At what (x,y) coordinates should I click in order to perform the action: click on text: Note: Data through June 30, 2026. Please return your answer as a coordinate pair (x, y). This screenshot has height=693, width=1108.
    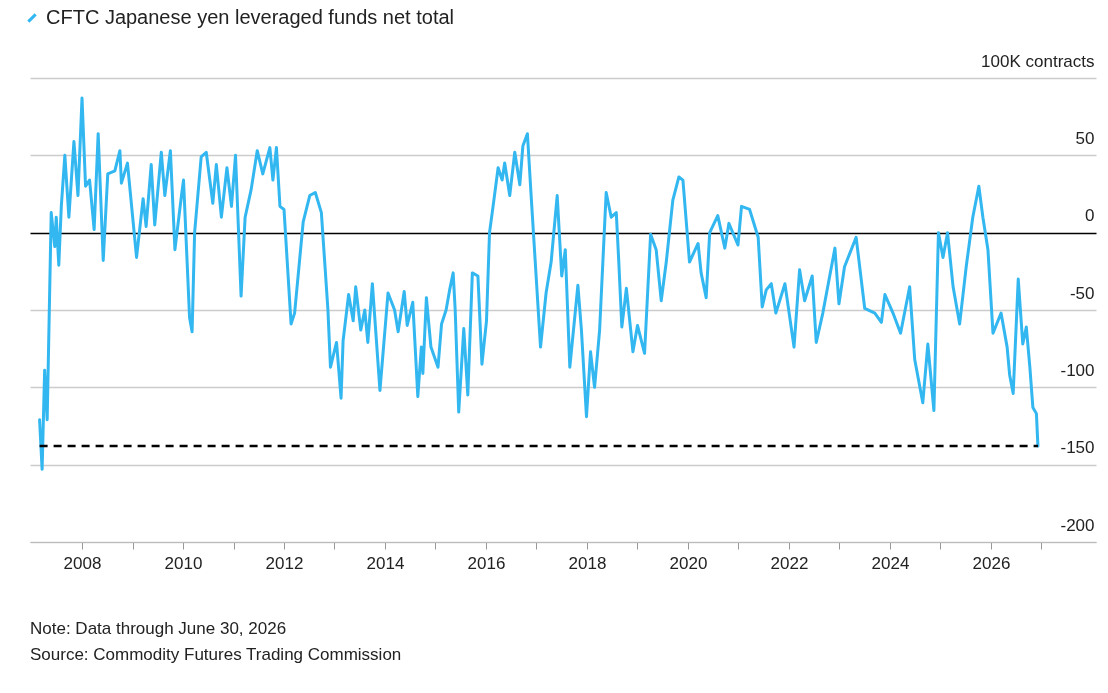
    Looking at the image, I should click on (158, 628).